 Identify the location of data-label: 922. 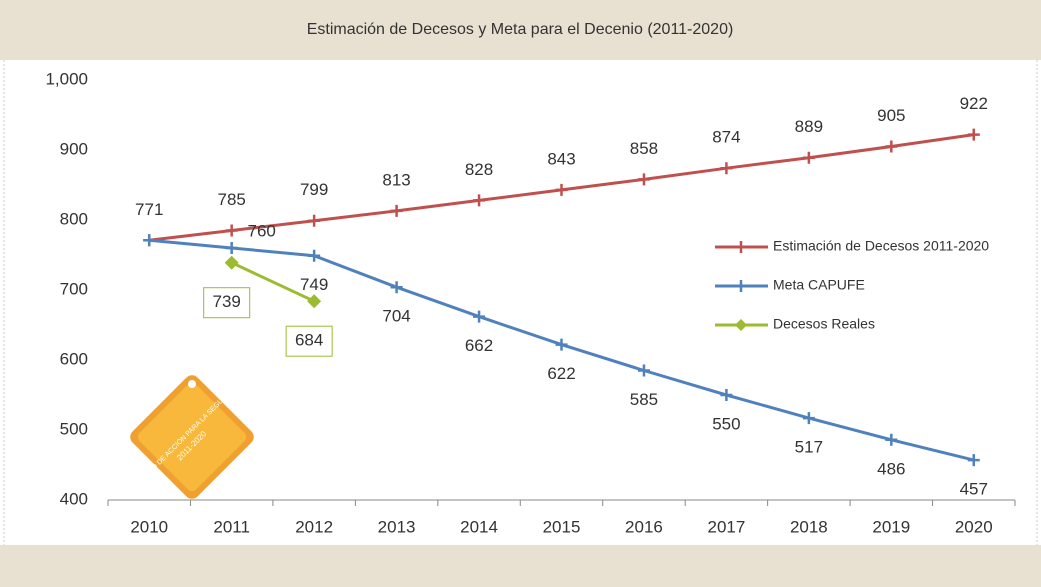
(974, 103).